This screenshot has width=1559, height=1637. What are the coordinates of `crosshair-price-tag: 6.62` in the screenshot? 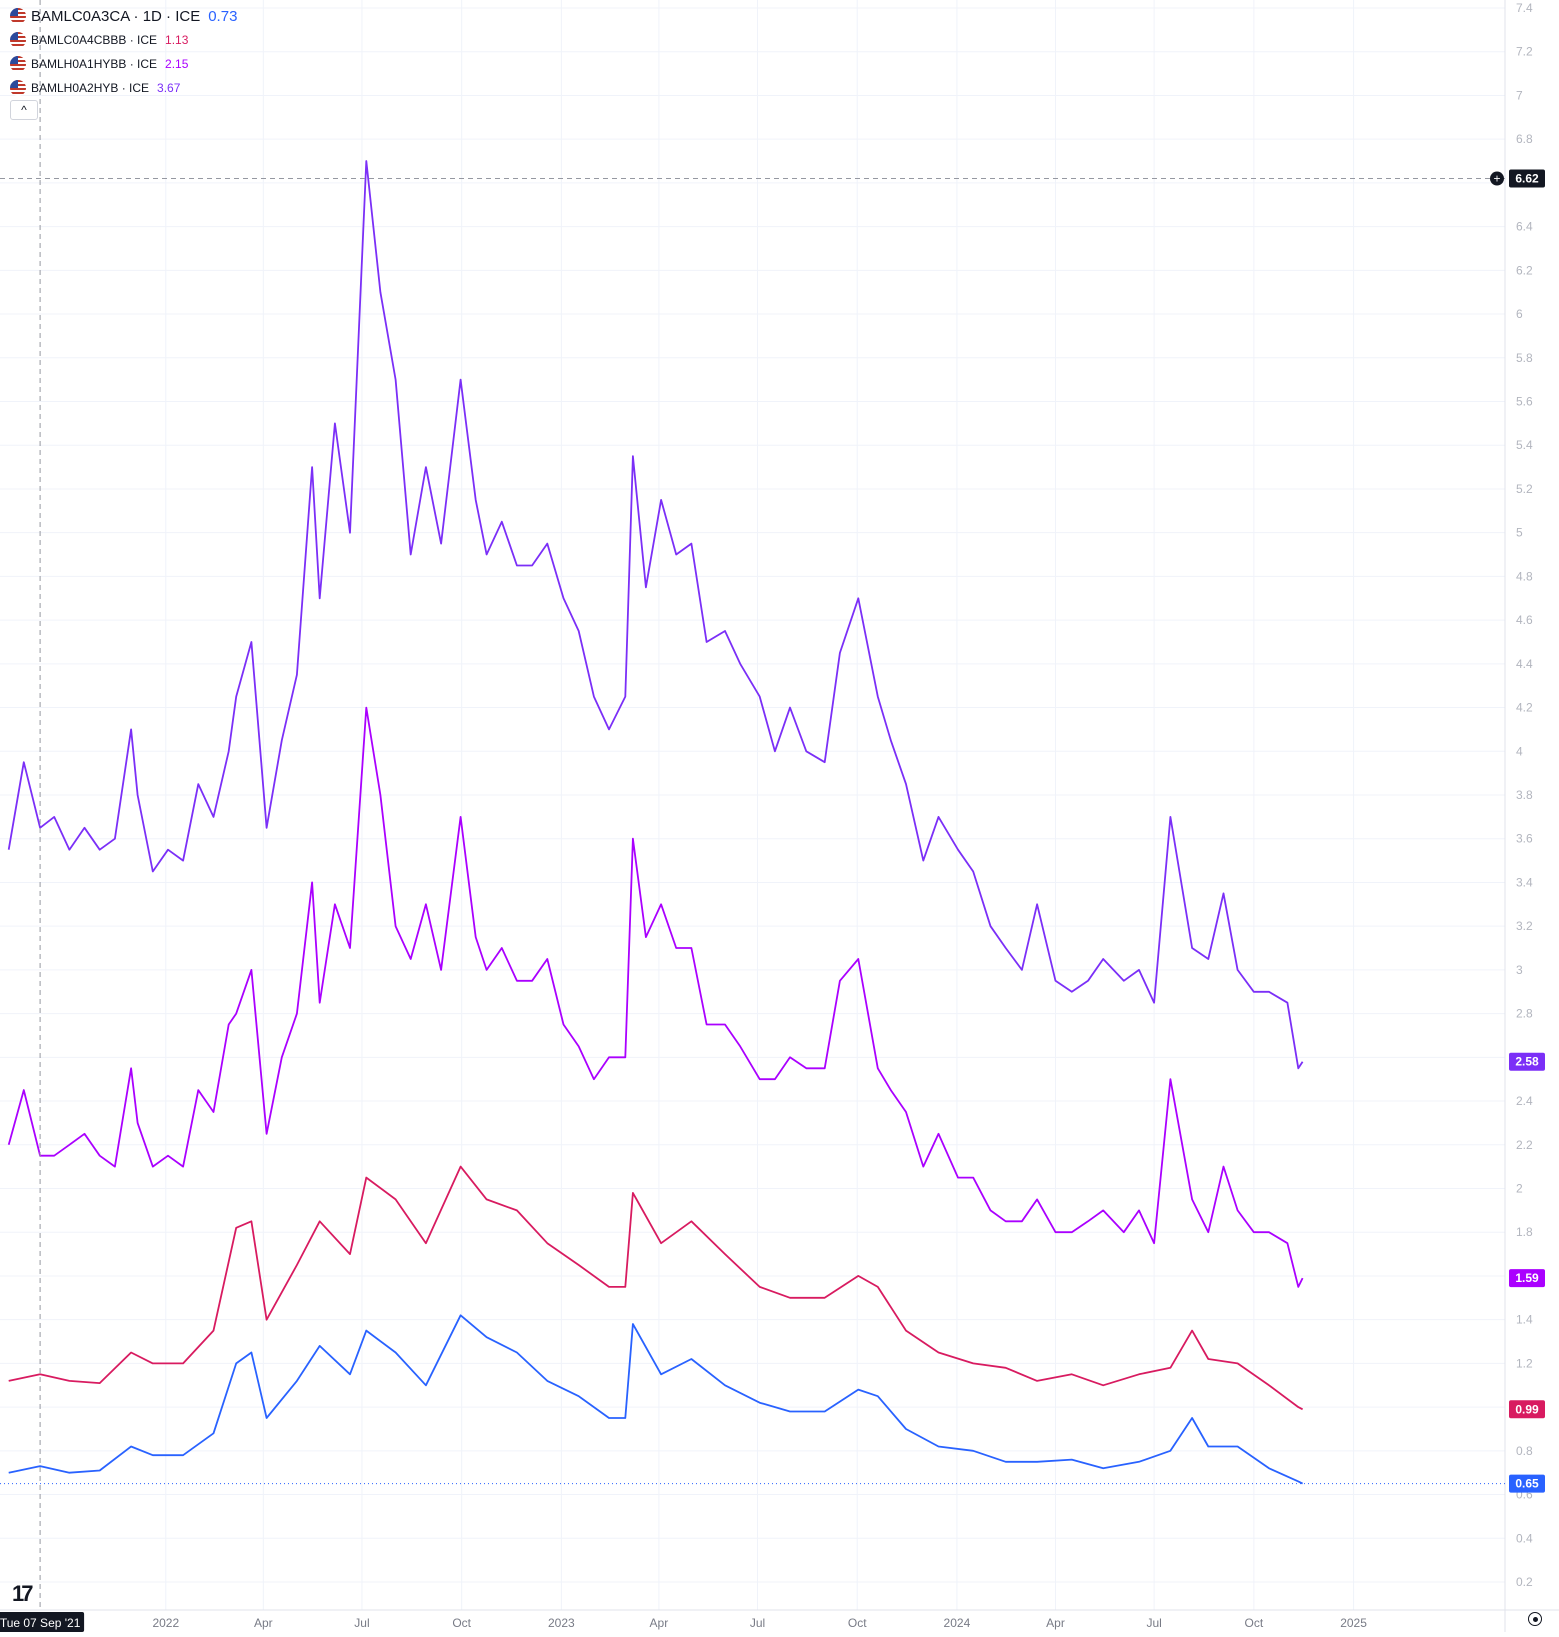 It's located at (1527, 179).